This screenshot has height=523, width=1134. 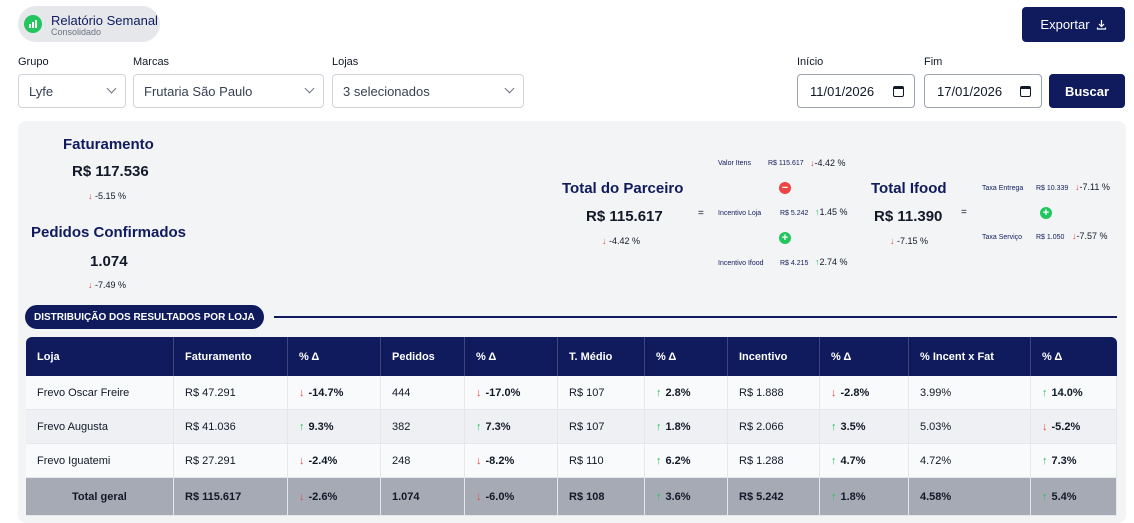 I want to click on table-cell: ↑ 3.6%, so click(x=686, y=497).